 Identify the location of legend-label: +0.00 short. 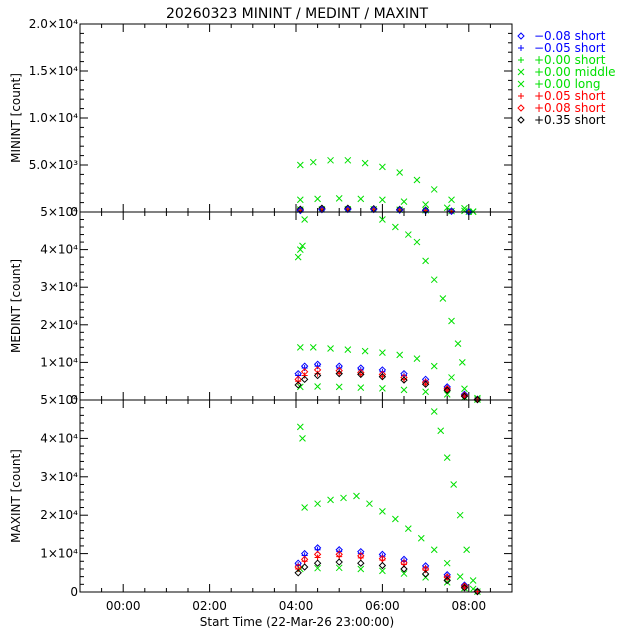
(570, 60).